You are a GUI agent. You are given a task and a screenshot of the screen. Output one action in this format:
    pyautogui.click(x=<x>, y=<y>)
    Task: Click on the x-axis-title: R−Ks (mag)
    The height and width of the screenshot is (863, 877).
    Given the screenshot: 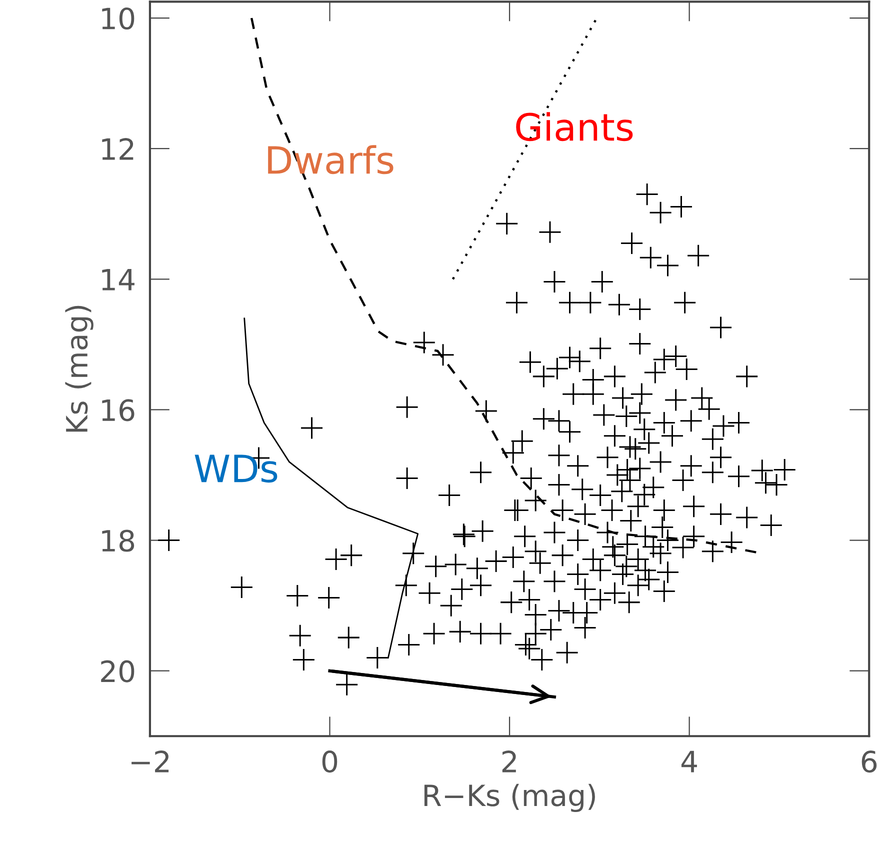 What is the action you would take?
    pyautogui.click(x=509, y=798)
    